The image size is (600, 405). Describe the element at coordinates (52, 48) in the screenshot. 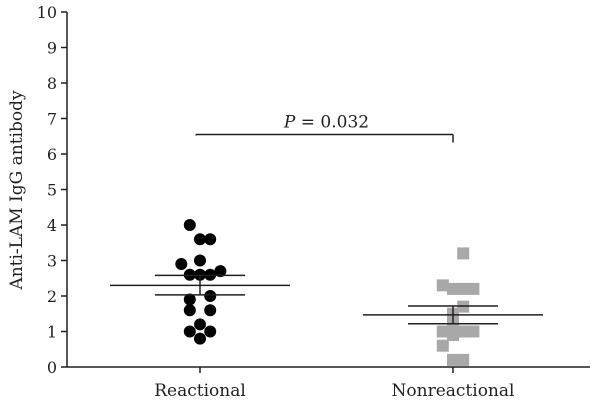

I see `y-tick-label: 9` at that location.